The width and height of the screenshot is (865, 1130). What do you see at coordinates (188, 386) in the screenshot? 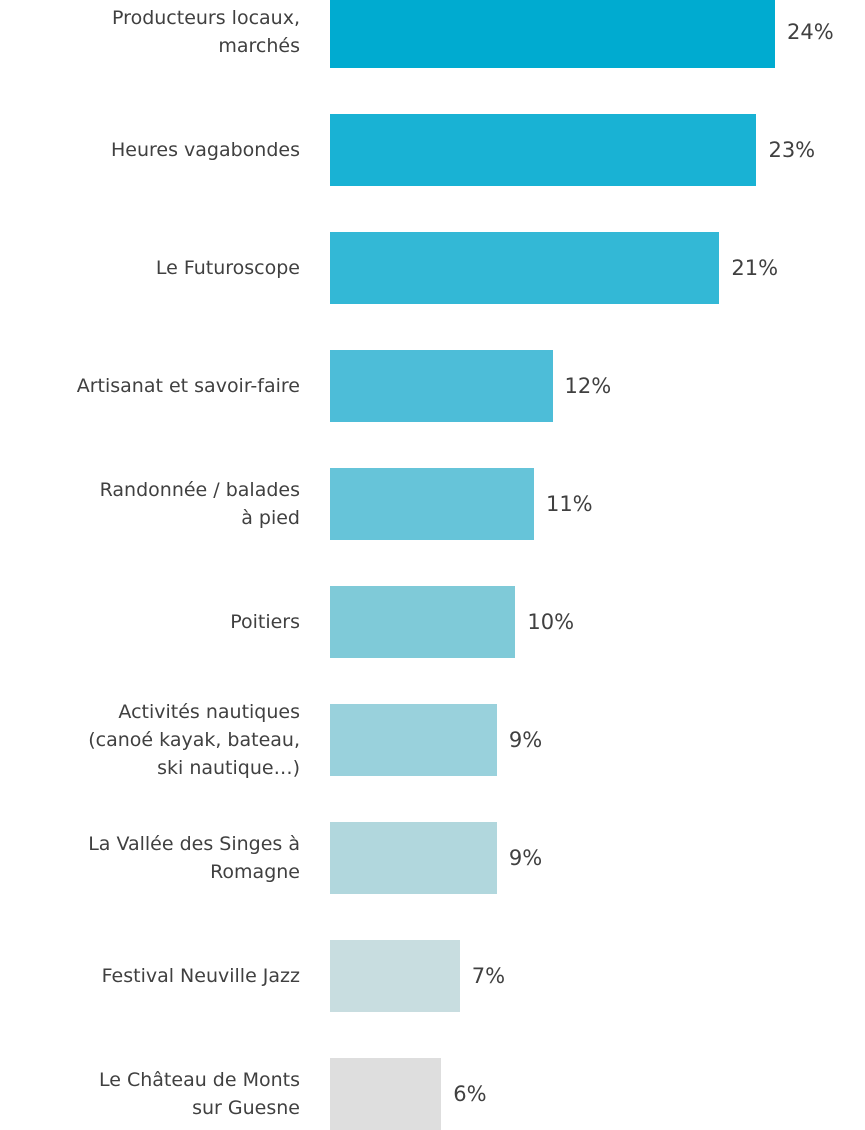
I see `category-label: Artisanat et savoir-faire` at bounding box center [188, 386].